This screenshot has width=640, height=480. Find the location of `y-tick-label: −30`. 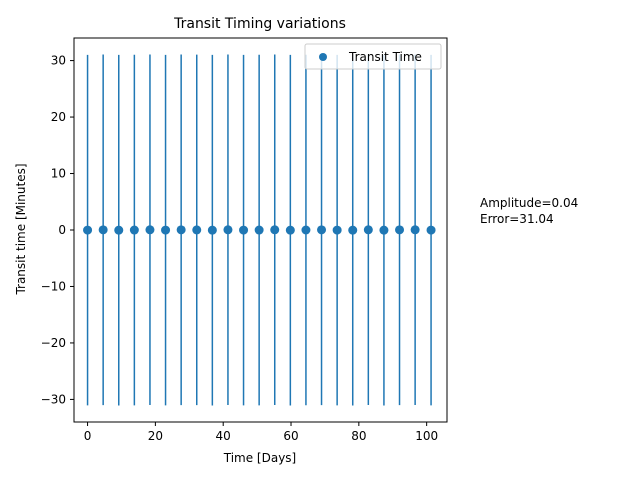

y-tick-label: −30 is located at coordinates (53, 399).